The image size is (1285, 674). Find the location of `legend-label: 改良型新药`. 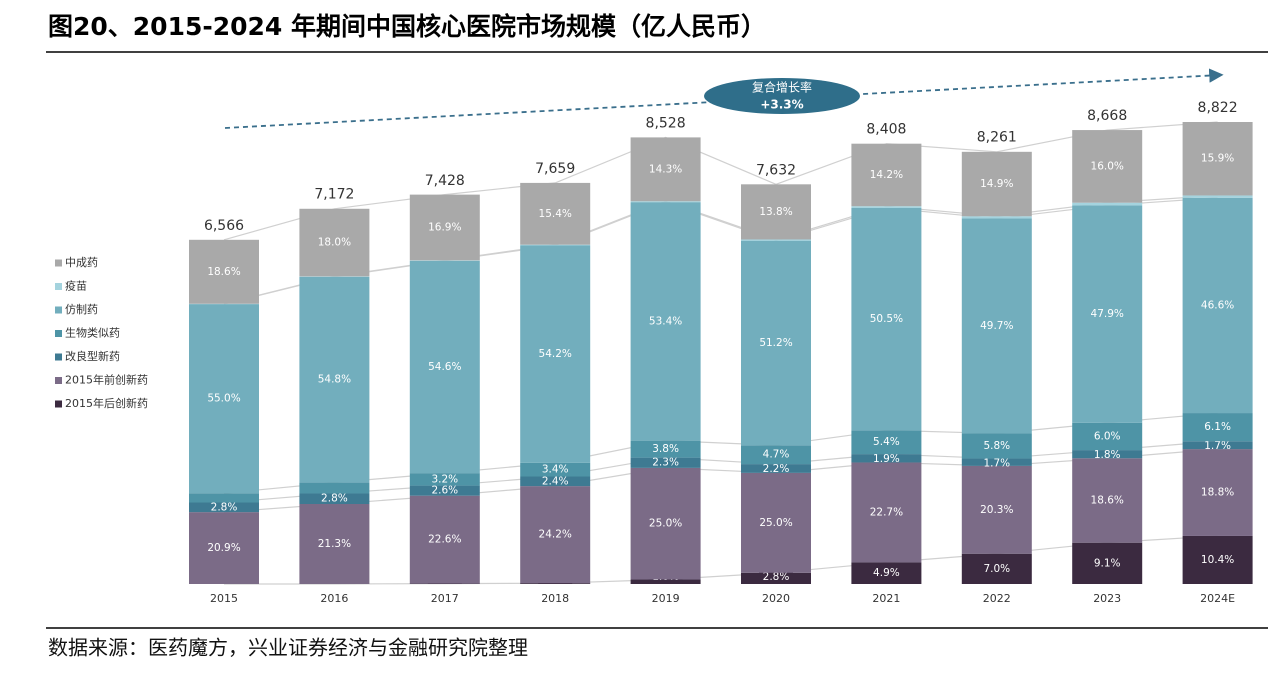

legend-label: 改良型新药 is located at coordinates (92, 356).